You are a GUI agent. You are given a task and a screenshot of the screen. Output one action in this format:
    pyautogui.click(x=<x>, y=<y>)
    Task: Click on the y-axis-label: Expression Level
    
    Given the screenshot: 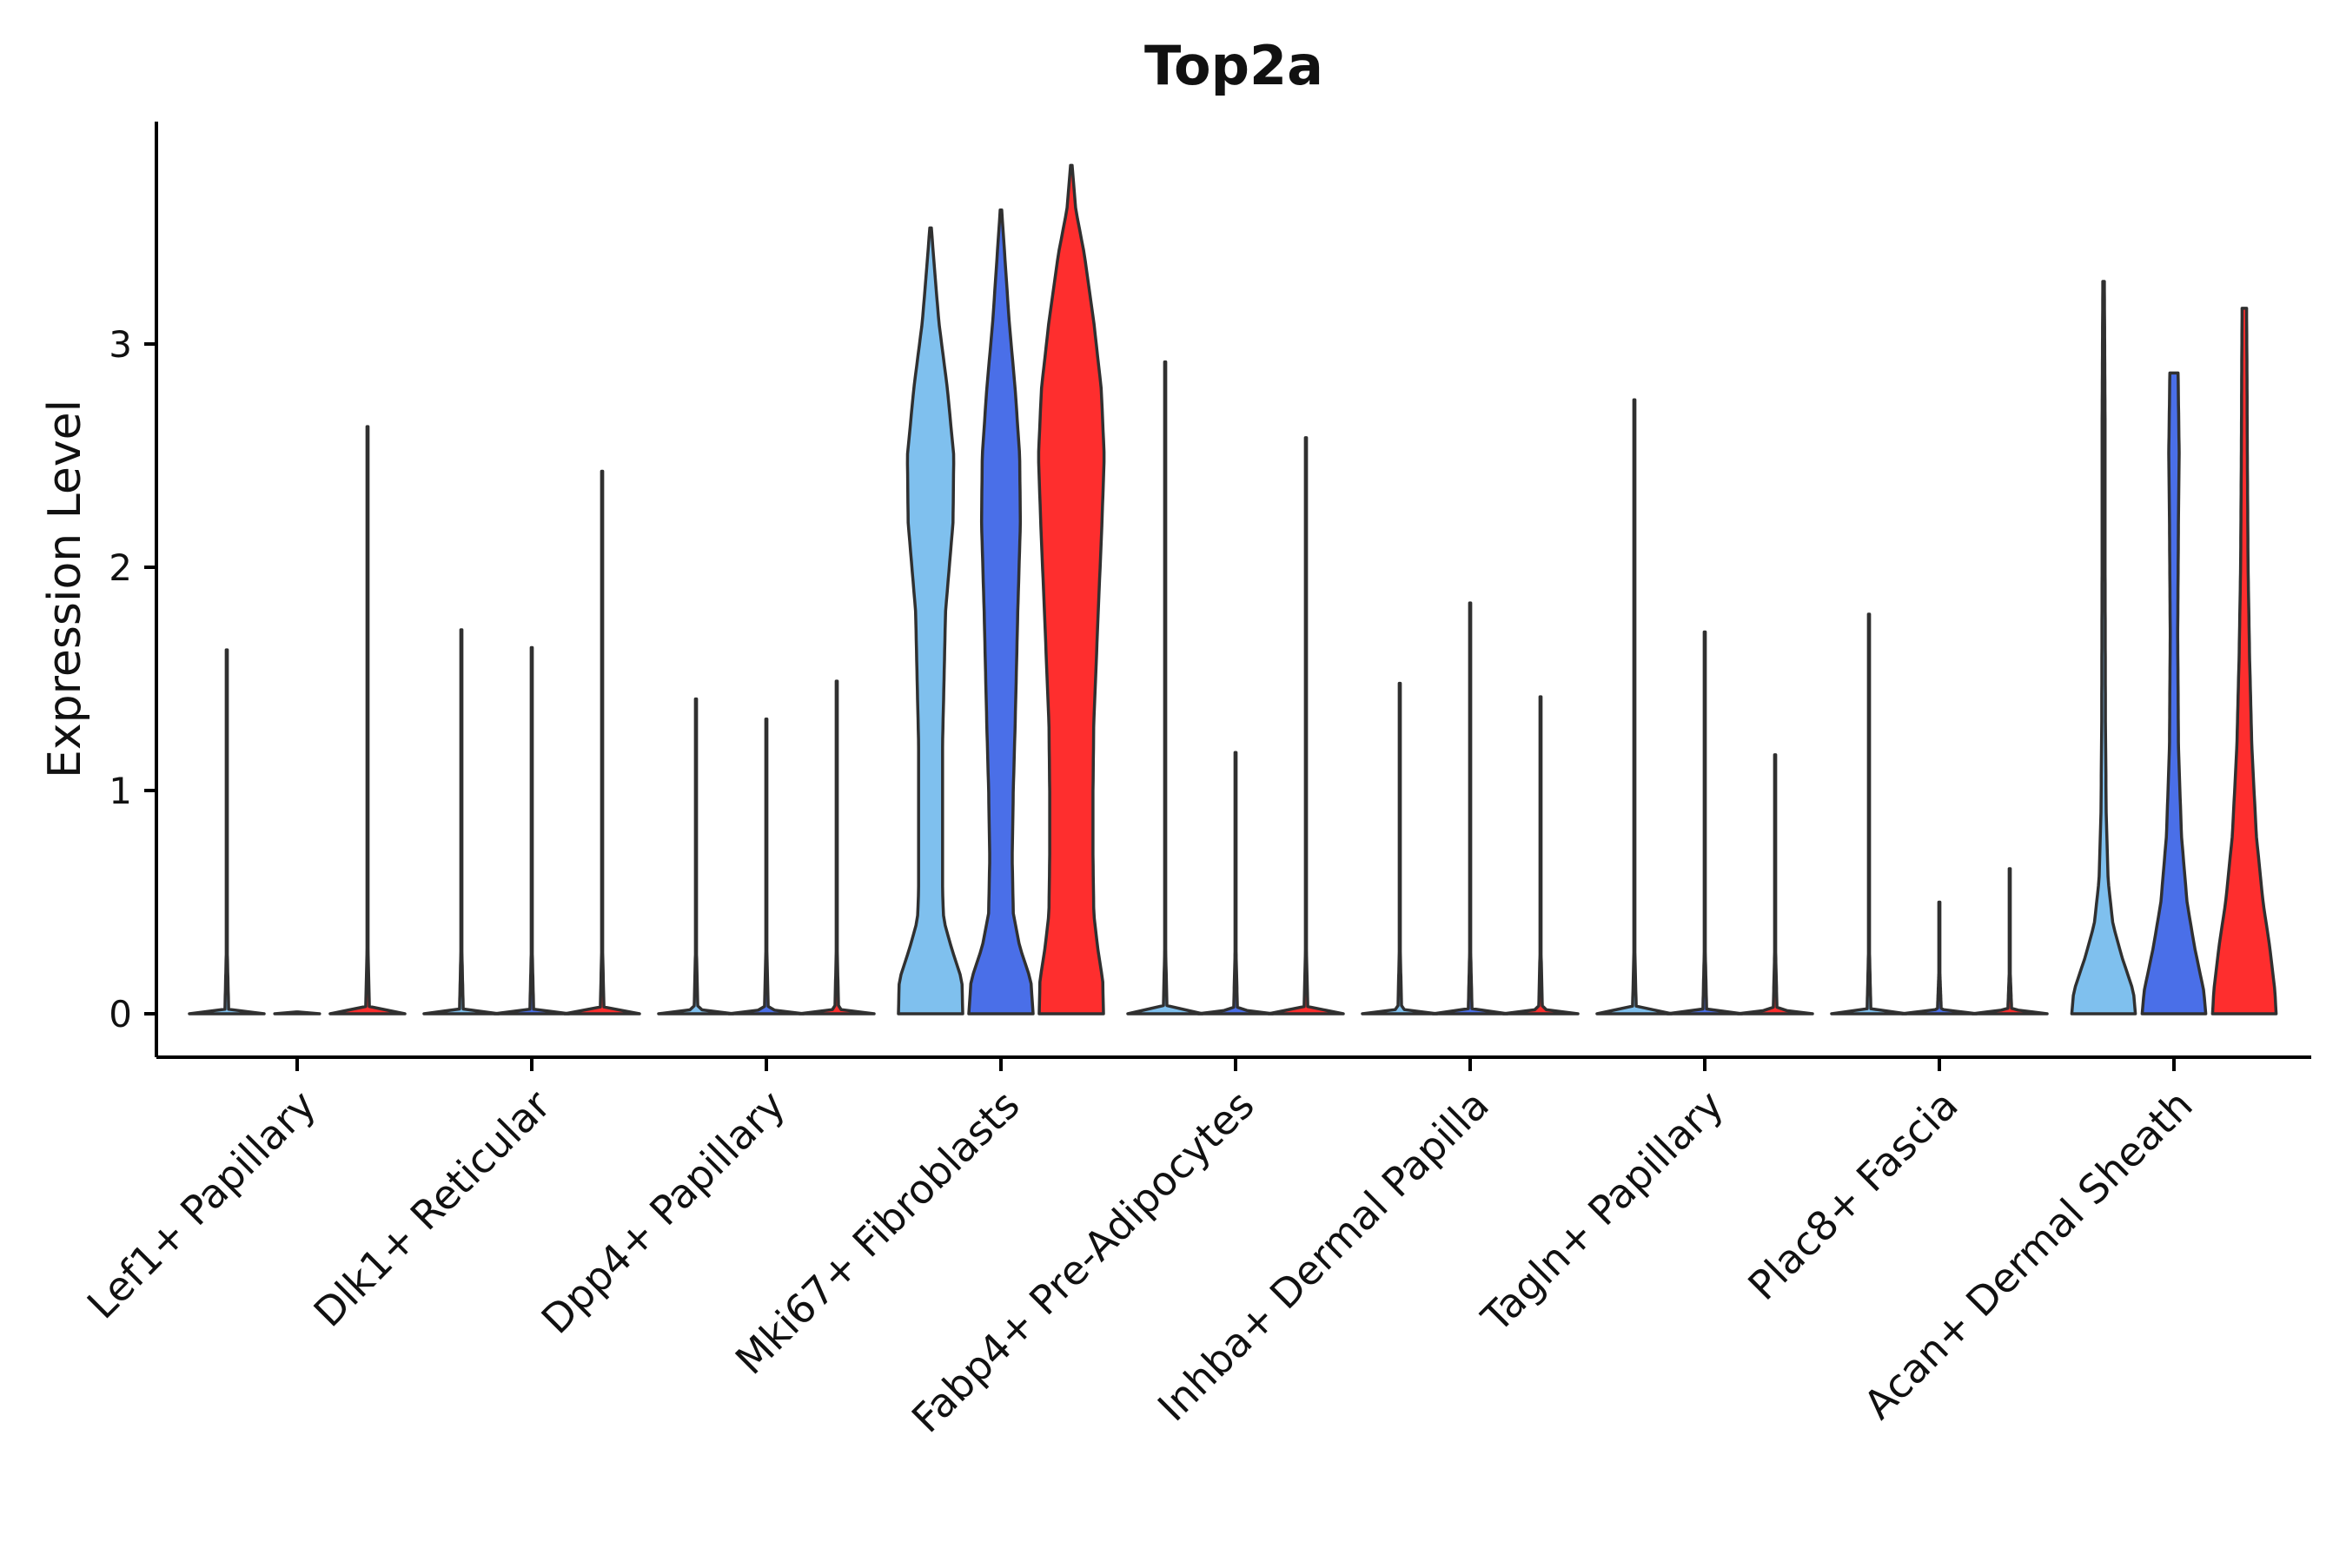 What is the action you would take?
    pyautogui.click(x=65, y=589)
    